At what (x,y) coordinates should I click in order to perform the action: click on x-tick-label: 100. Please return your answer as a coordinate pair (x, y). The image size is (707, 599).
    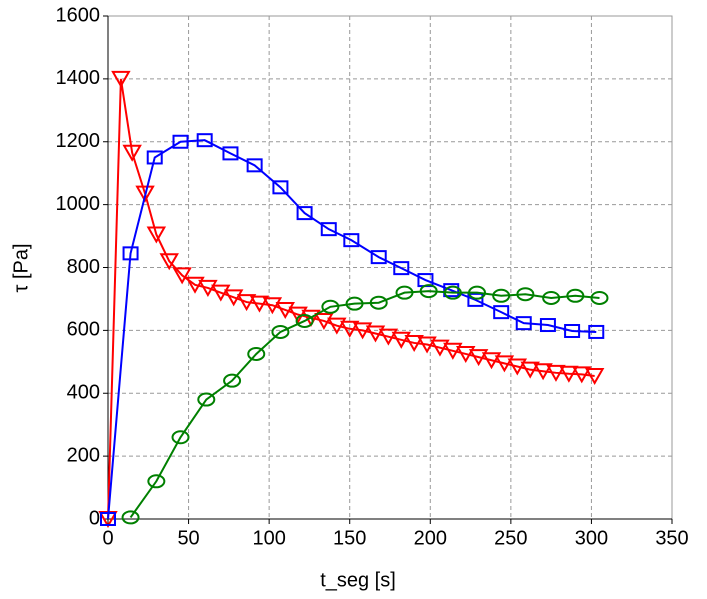
    Looking at the image, I should click on (268, 538).